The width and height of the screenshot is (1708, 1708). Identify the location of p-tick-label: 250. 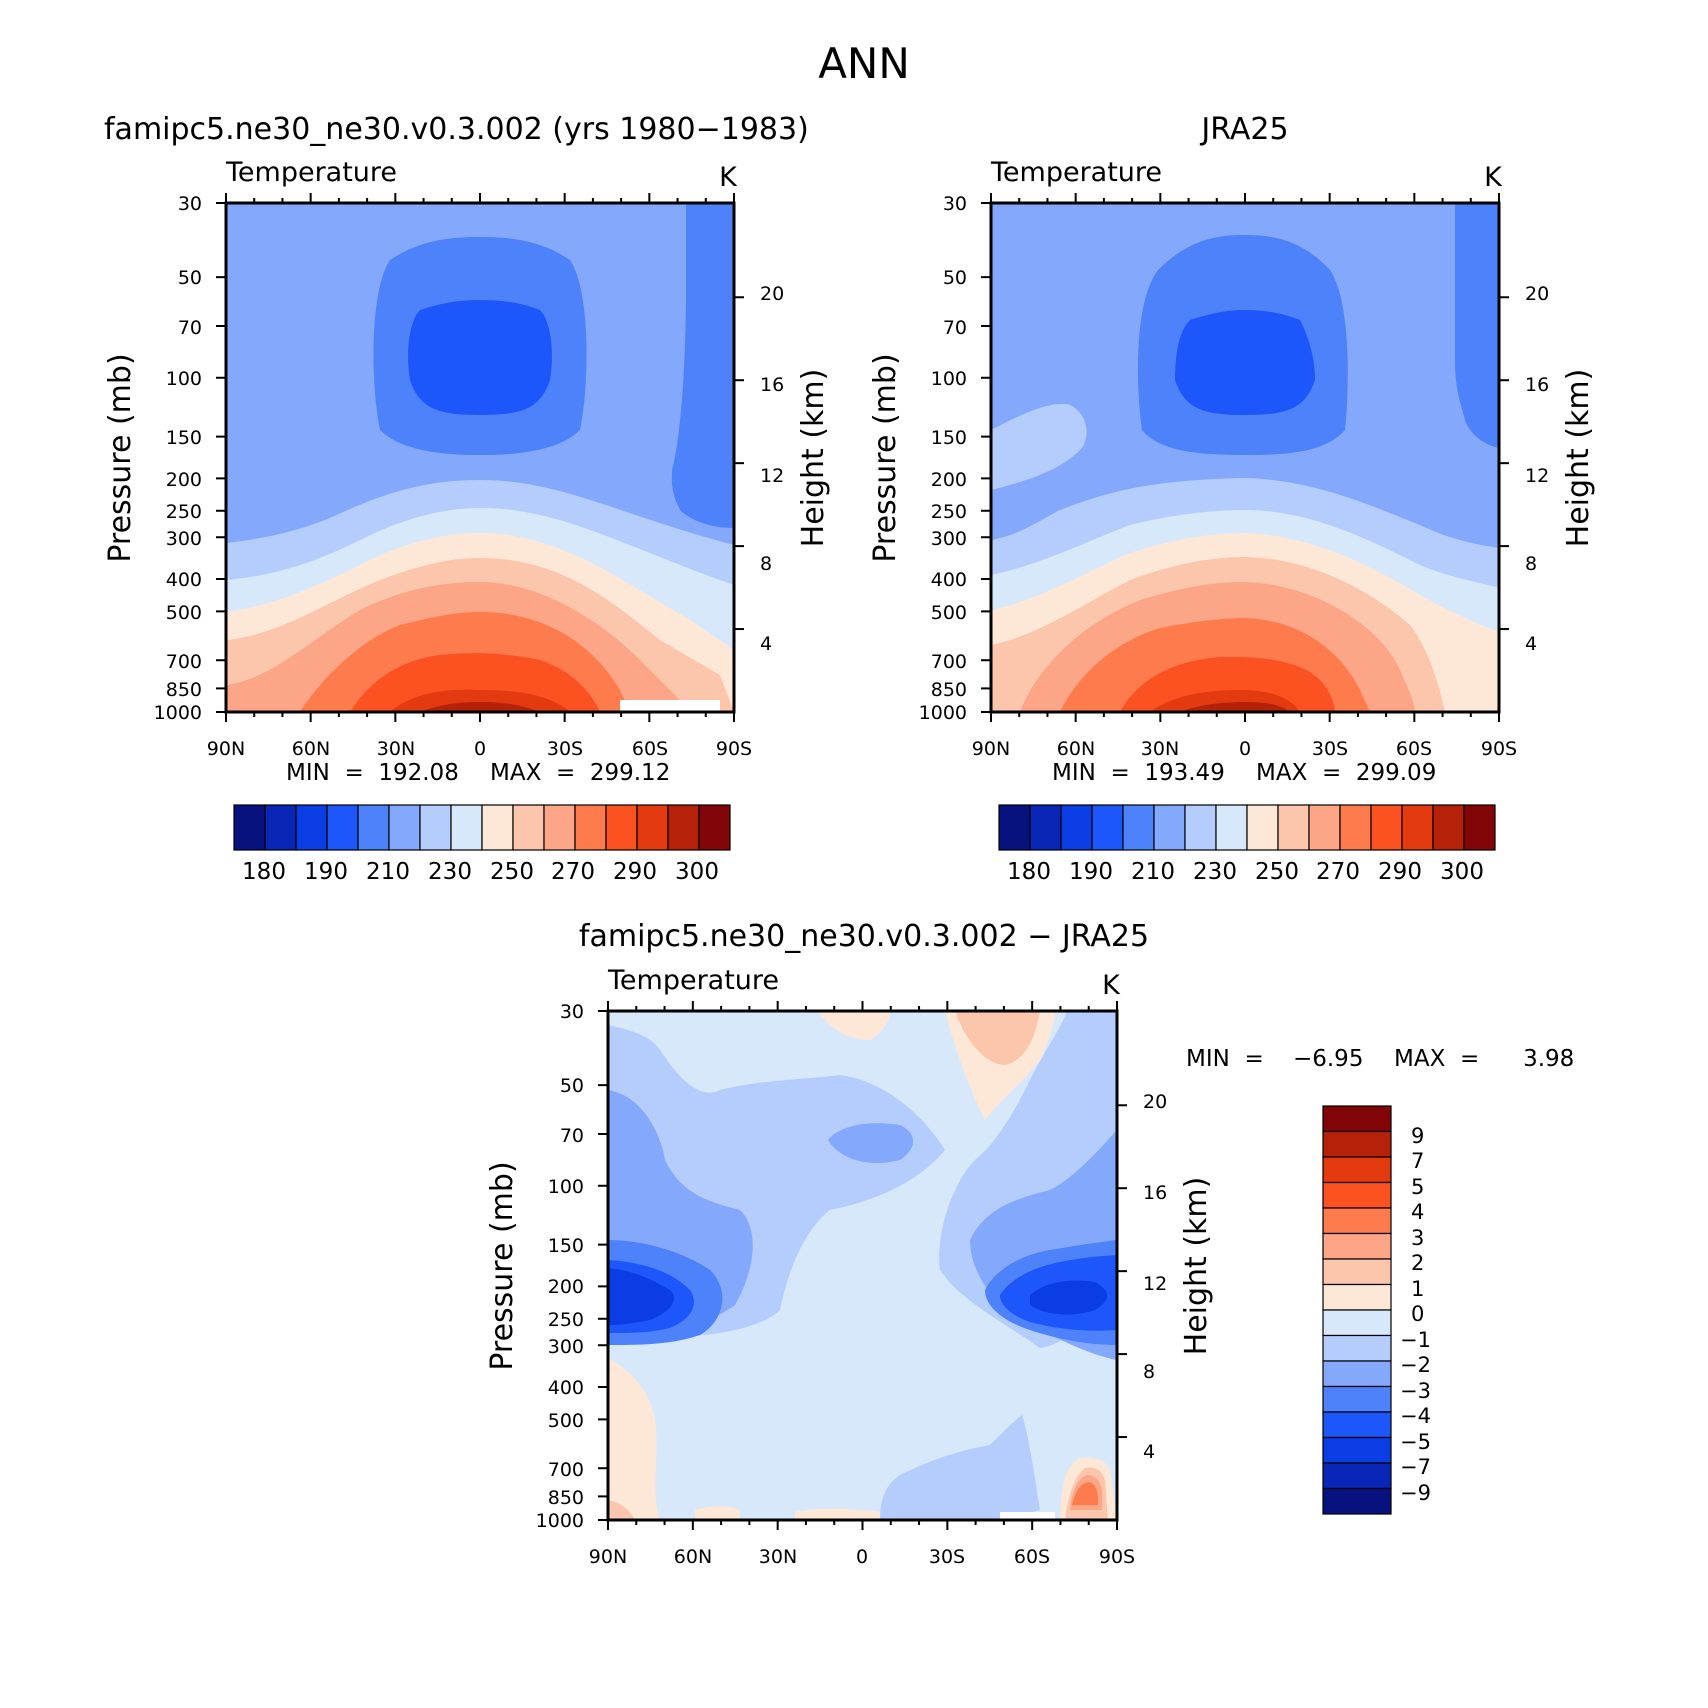
(566, 1320).